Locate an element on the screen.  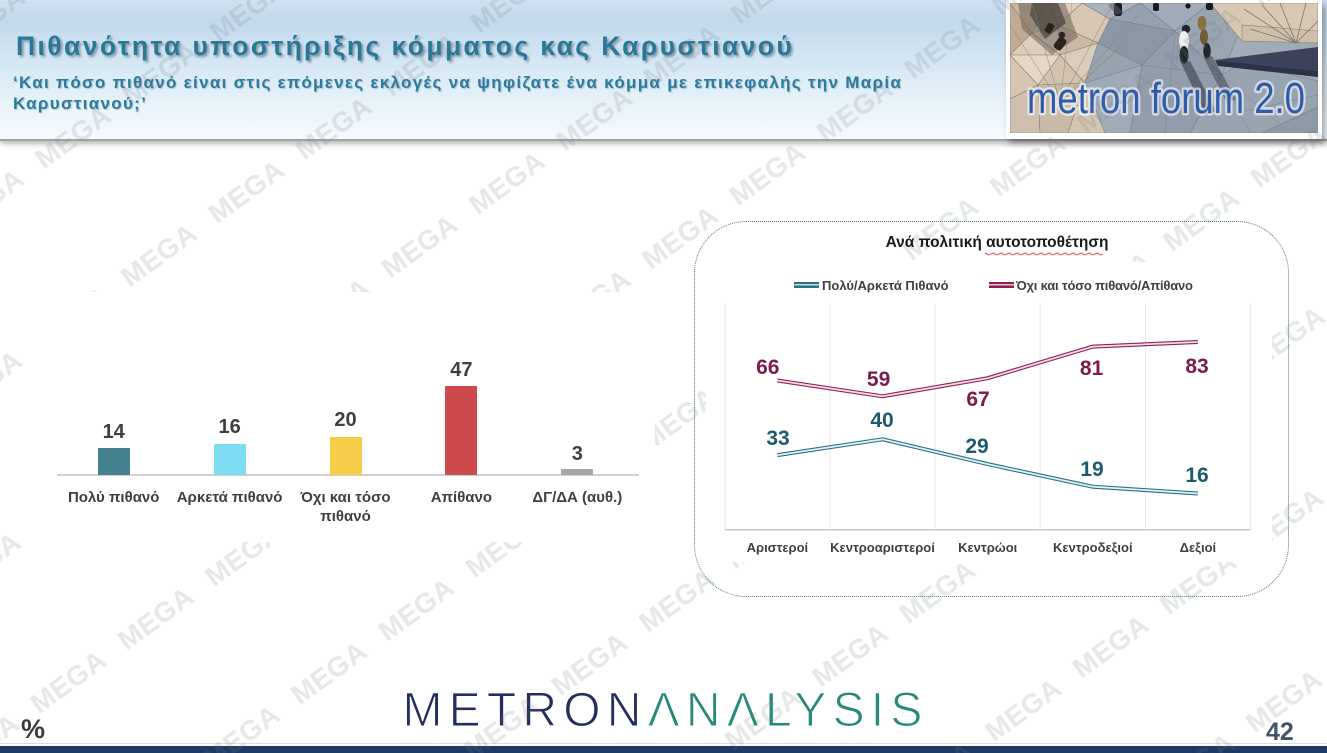
svg-text: 59 is located at coordinates (878, 379).